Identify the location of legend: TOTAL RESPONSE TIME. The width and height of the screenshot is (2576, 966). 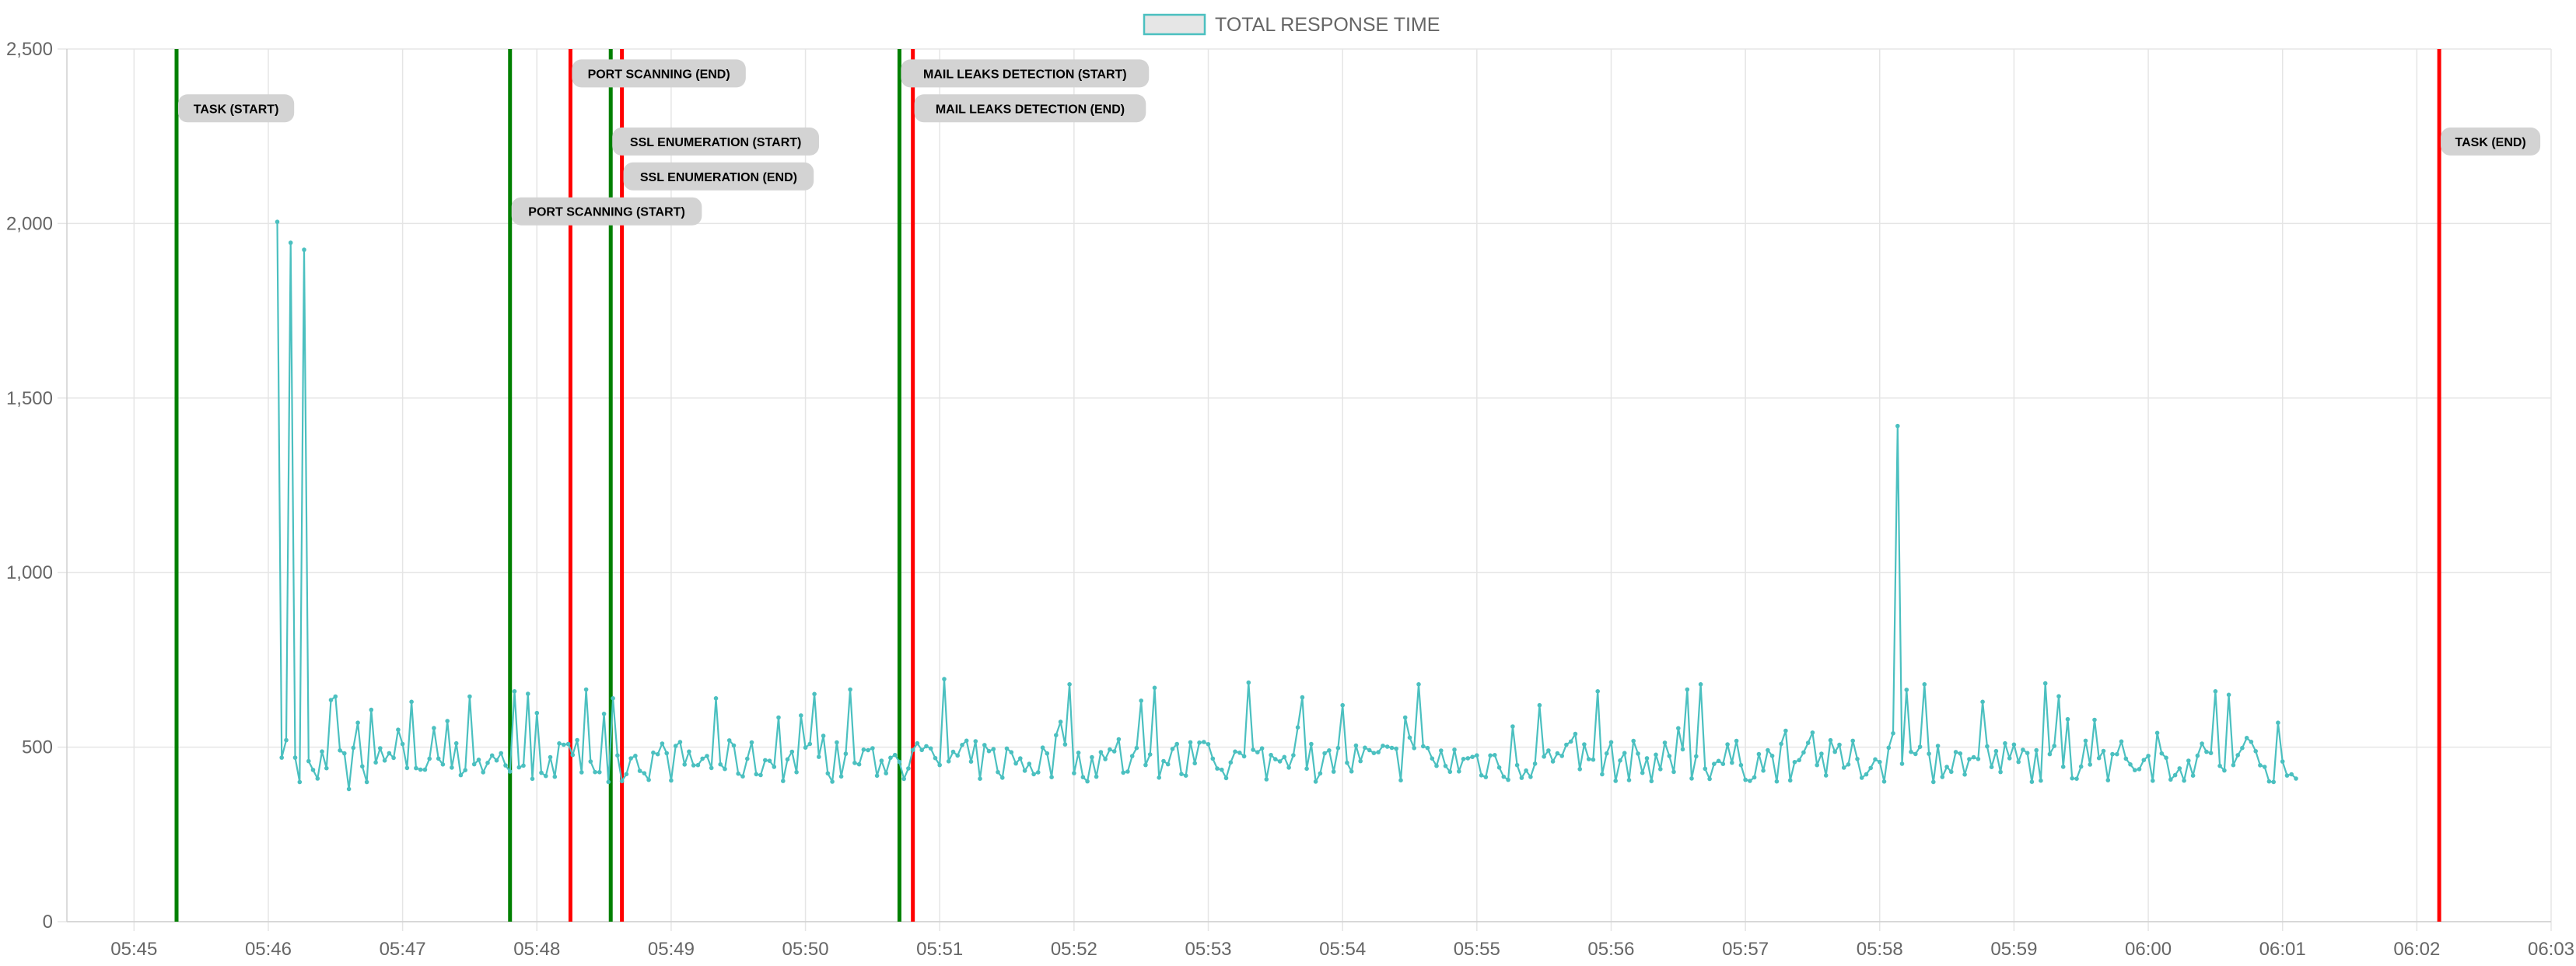
(1292, 25).